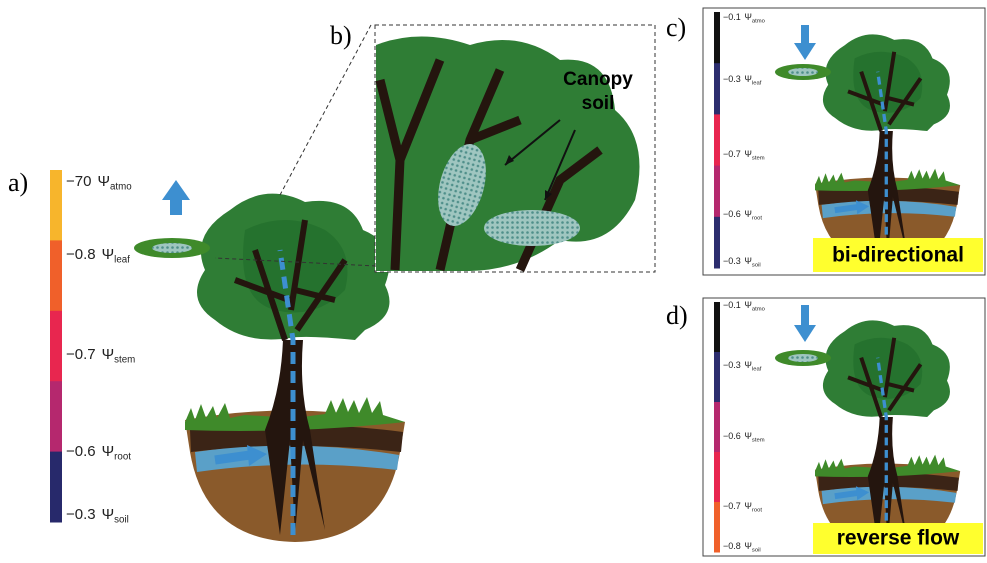  What do you see at coordinates (176, 197) in the screenshot?
I see `arrow-up` at bounding box center [176, 197].